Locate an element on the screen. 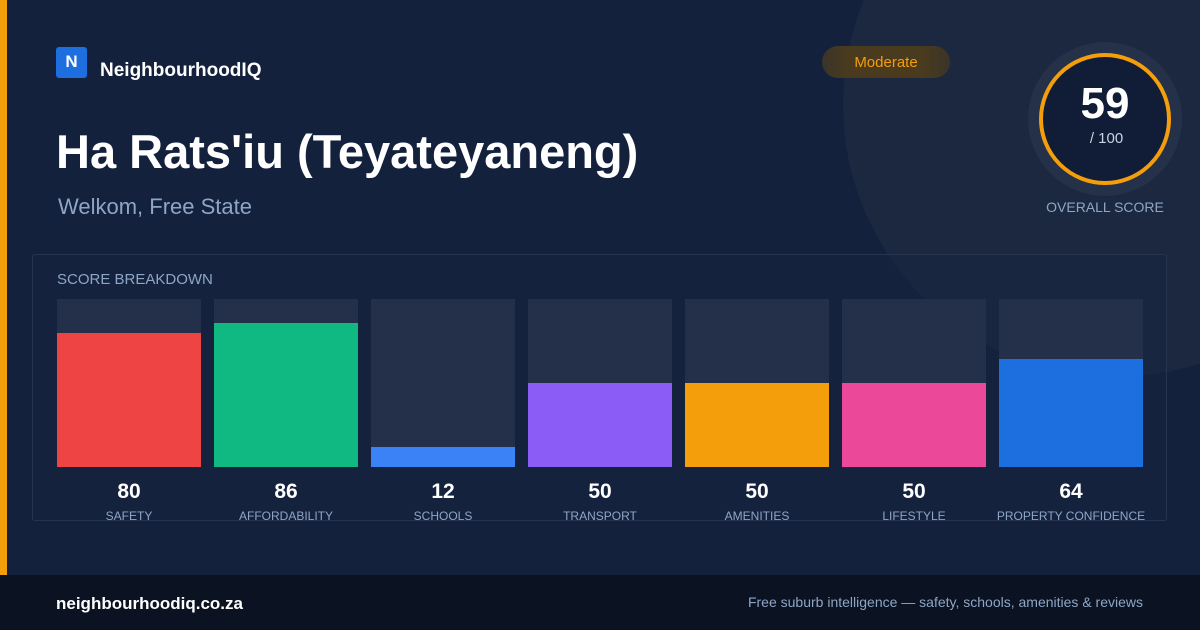 This screenshot has width=1200, height=630. suburb-title: Ha Rats'iu (Teyateyaneng) is located at coordinates (347, 151).